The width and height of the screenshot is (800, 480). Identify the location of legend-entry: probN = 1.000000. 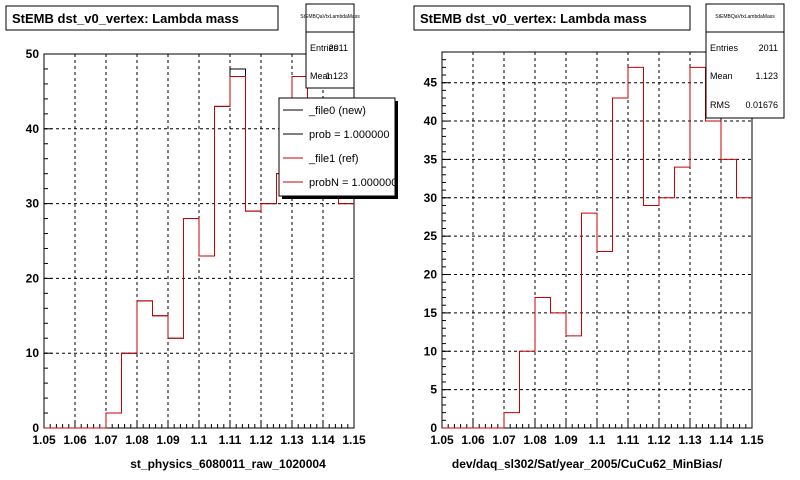
(340, 183).